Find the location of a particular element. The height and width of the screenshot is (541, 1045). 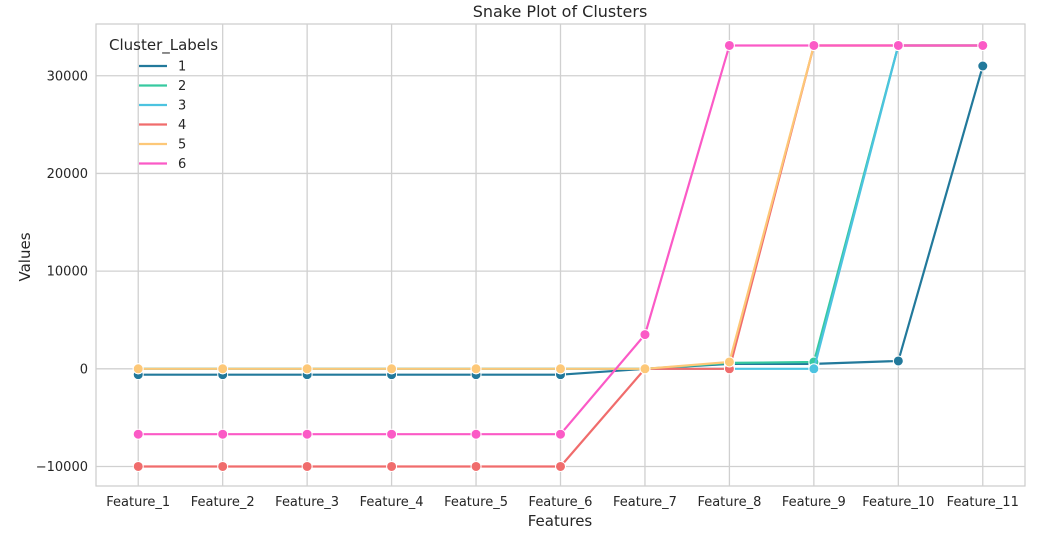

y-tick-label: 30000 is located at coordinates (67, 76).